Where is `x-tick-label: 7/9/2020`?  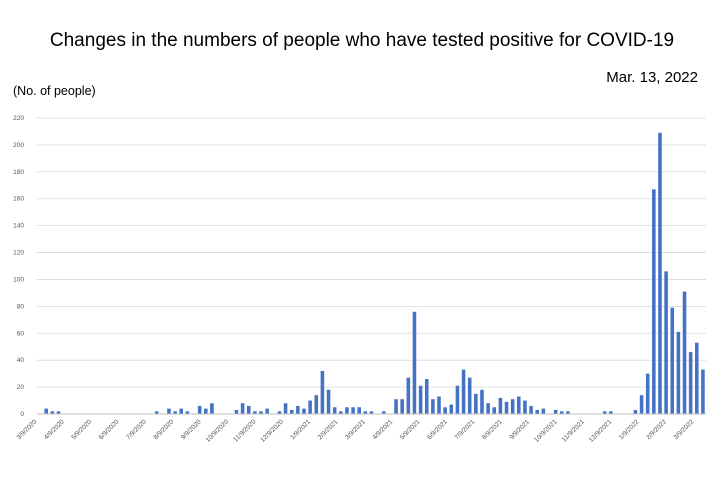 x-tick-label: 7/9/2020 is located at coordinates (136, 429).